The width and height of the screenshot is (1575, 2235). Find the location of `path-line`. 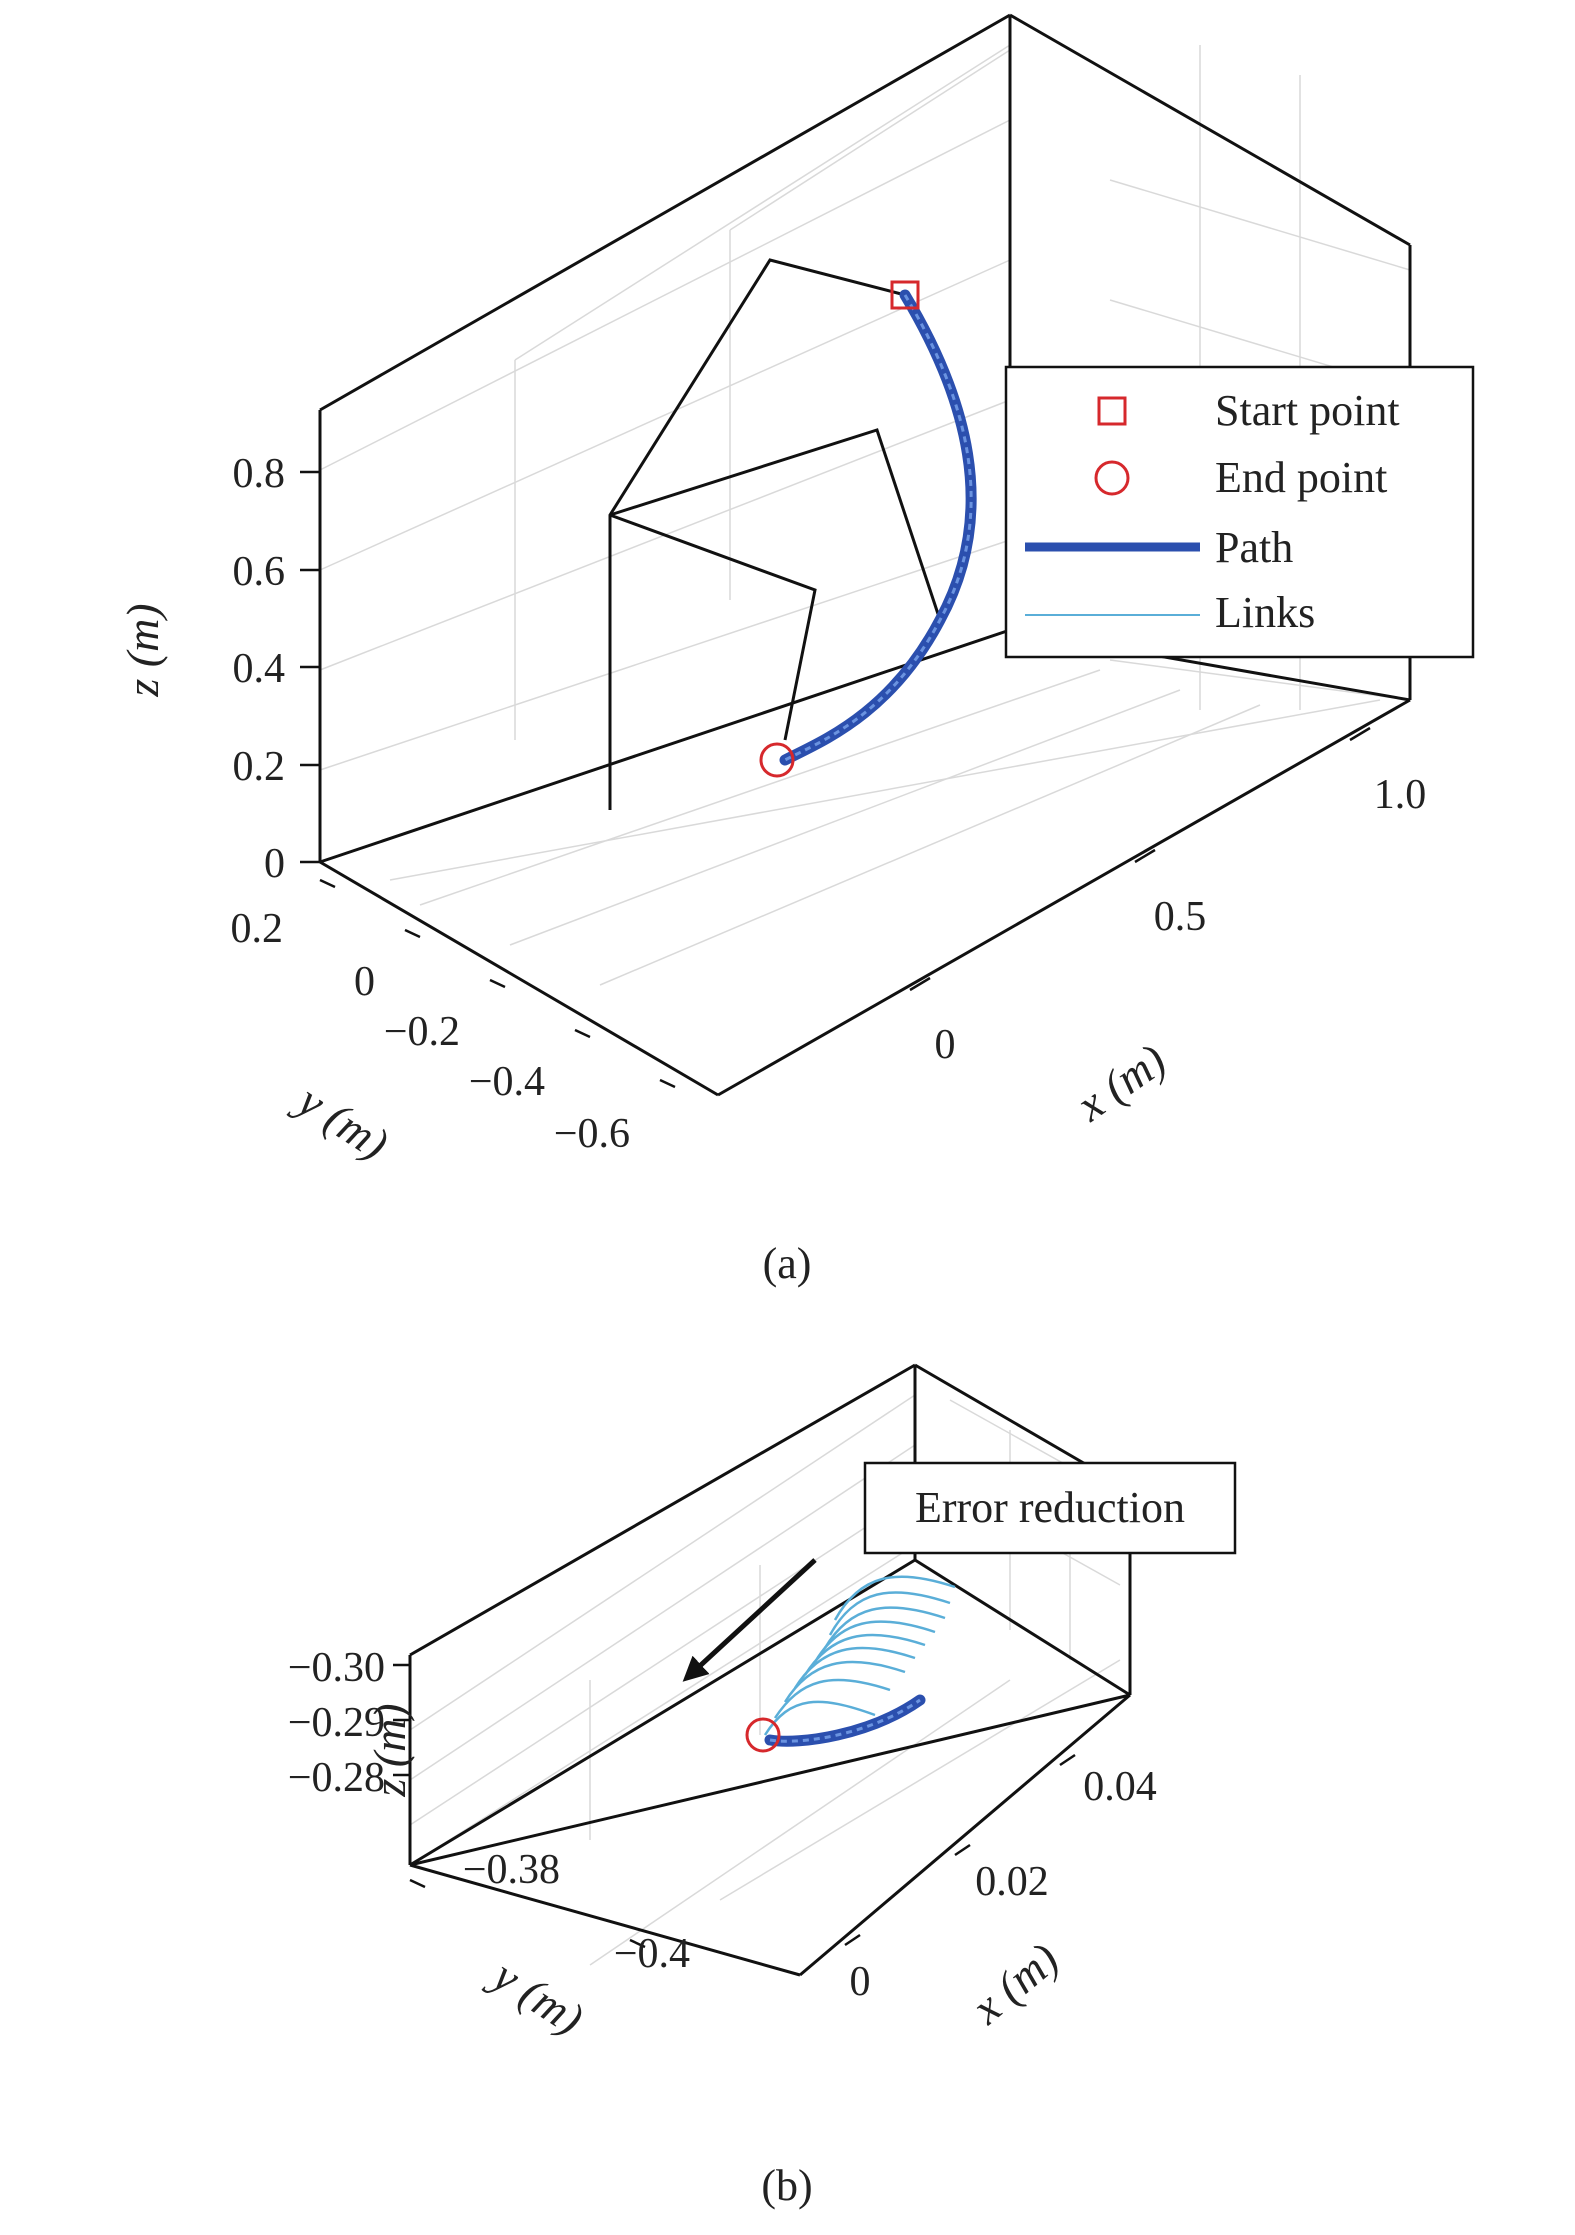

path-line is located at coordinates (878, 527).